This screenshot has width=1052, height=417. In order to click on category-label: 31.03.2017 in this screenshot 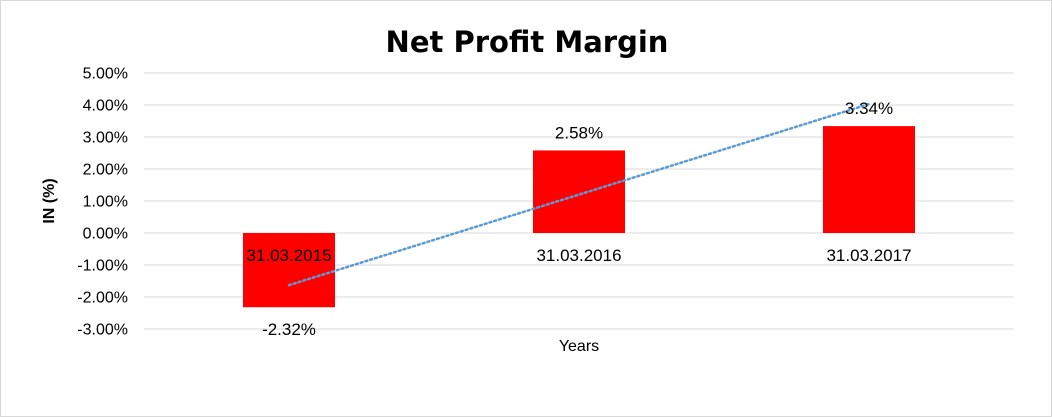, I will do `click(868, 255)`.